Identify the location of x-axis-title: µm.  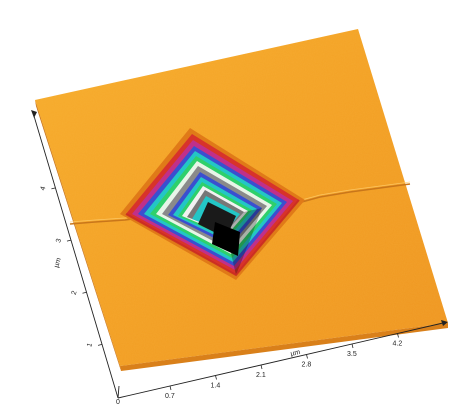
(295, 353).